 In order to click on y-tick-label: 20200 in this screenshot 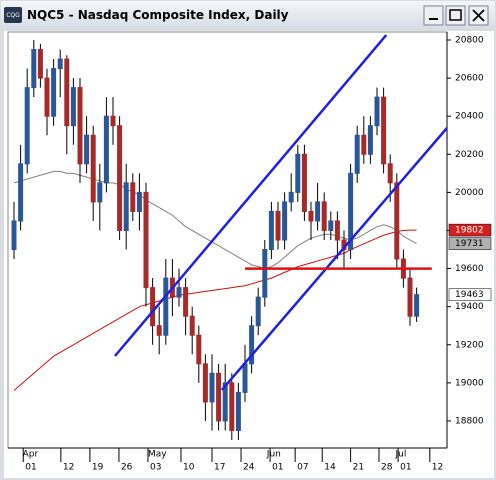, I will do `click(469, 155)`.